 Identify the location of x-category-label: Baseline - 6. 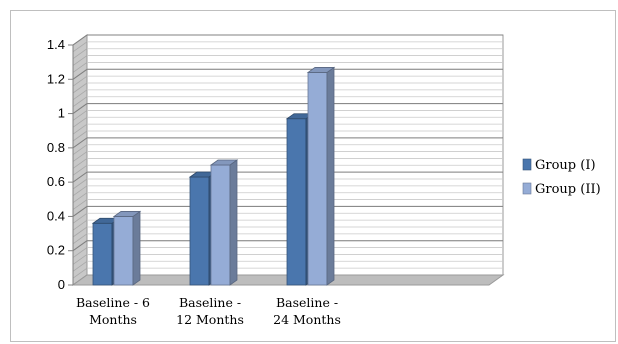
(113, 302).